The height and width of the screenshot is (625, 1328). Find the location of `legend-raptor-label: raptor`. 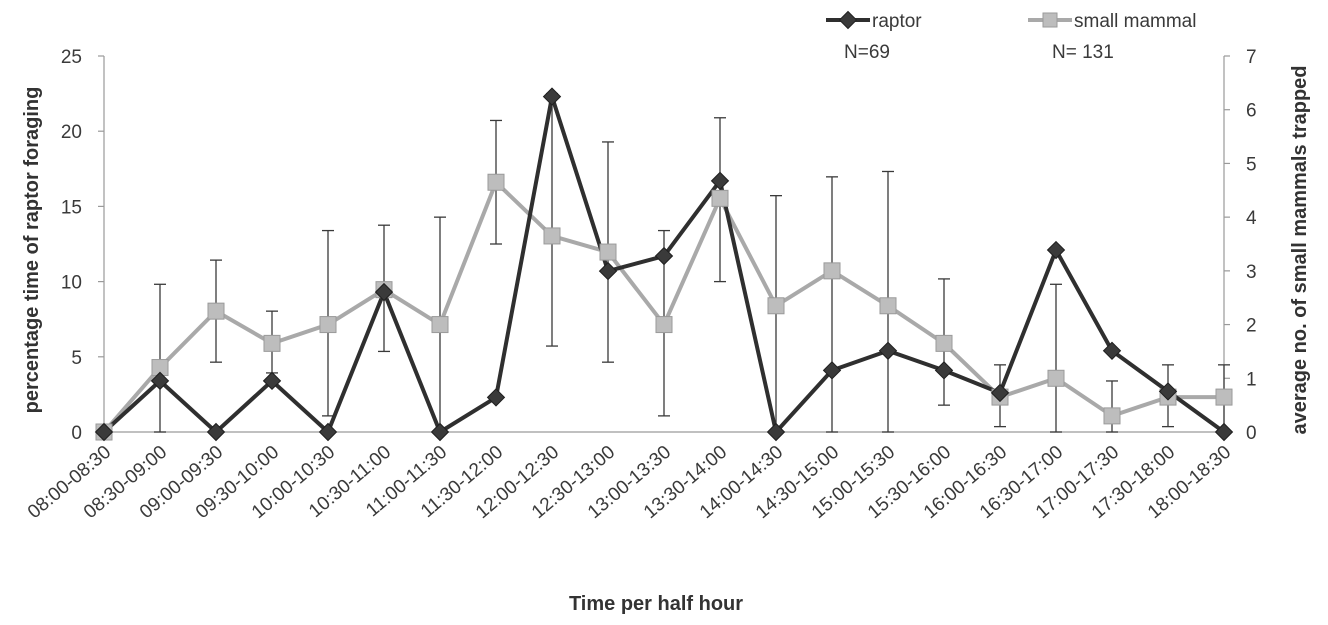

legend-raptor-label: raptor is located at coordinates (897, 21).